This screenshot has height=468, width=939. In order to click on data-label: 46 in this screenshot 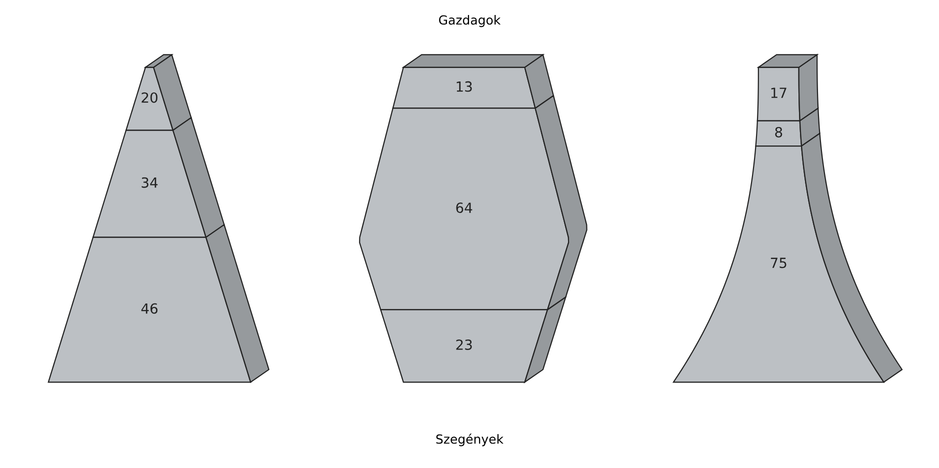, I will do `click(149, 308)`.